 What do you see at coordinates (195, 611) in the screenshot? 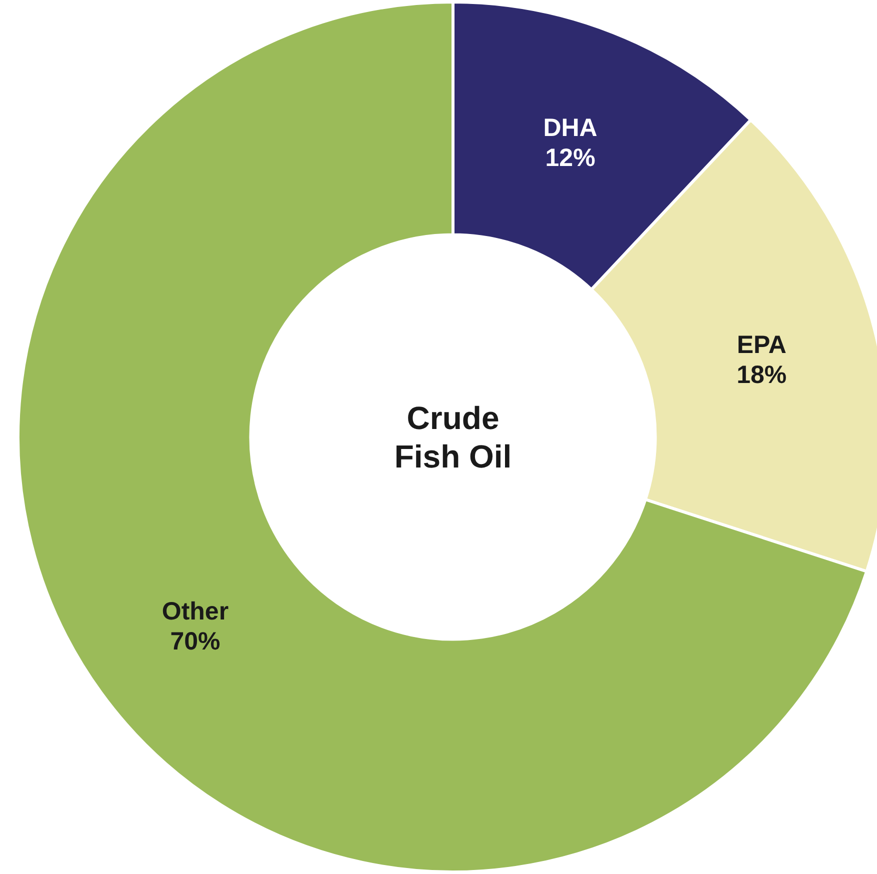
I see `slice-label: Other` at bounding box center [195, 611].